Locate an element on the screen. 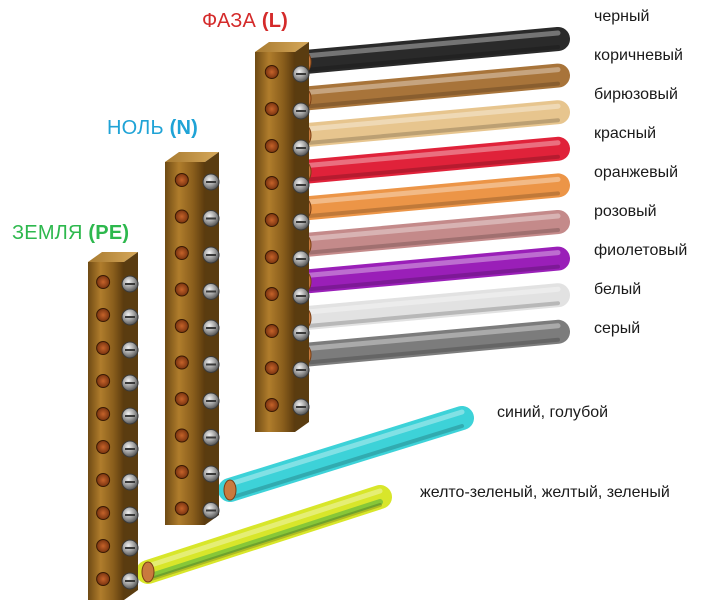  phase-bus-bar is located at coordinates (282, 237).